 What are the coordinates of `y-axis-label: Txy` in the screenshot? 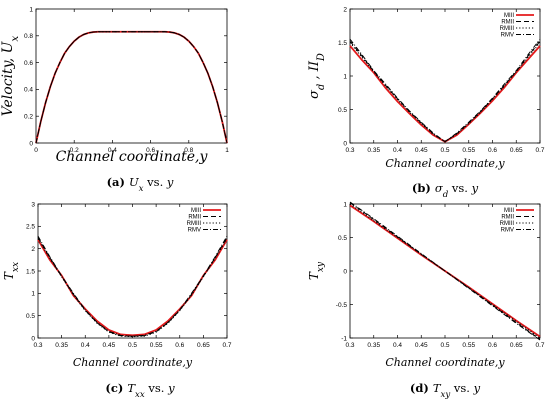 It's located at (316, 270).